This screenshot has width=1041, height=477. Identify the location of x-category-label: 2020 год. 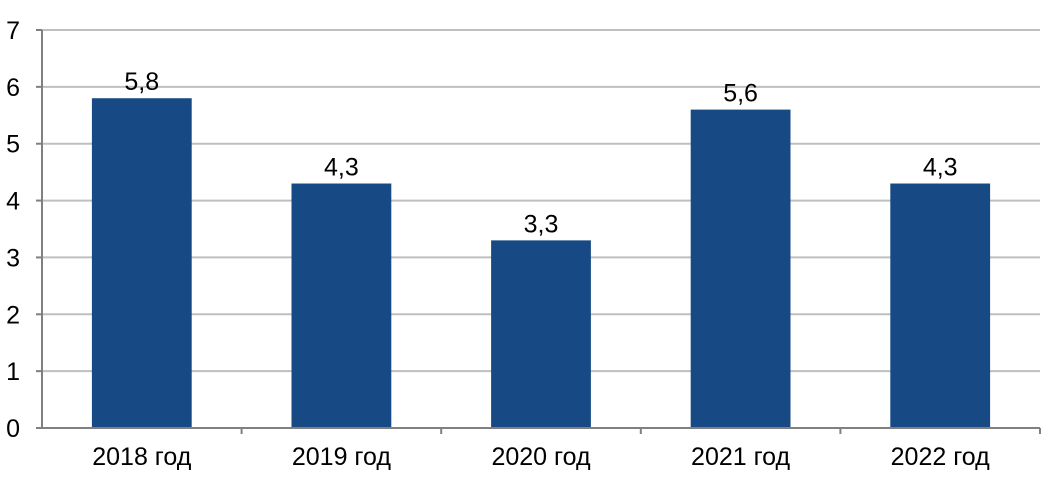
(540, 457).